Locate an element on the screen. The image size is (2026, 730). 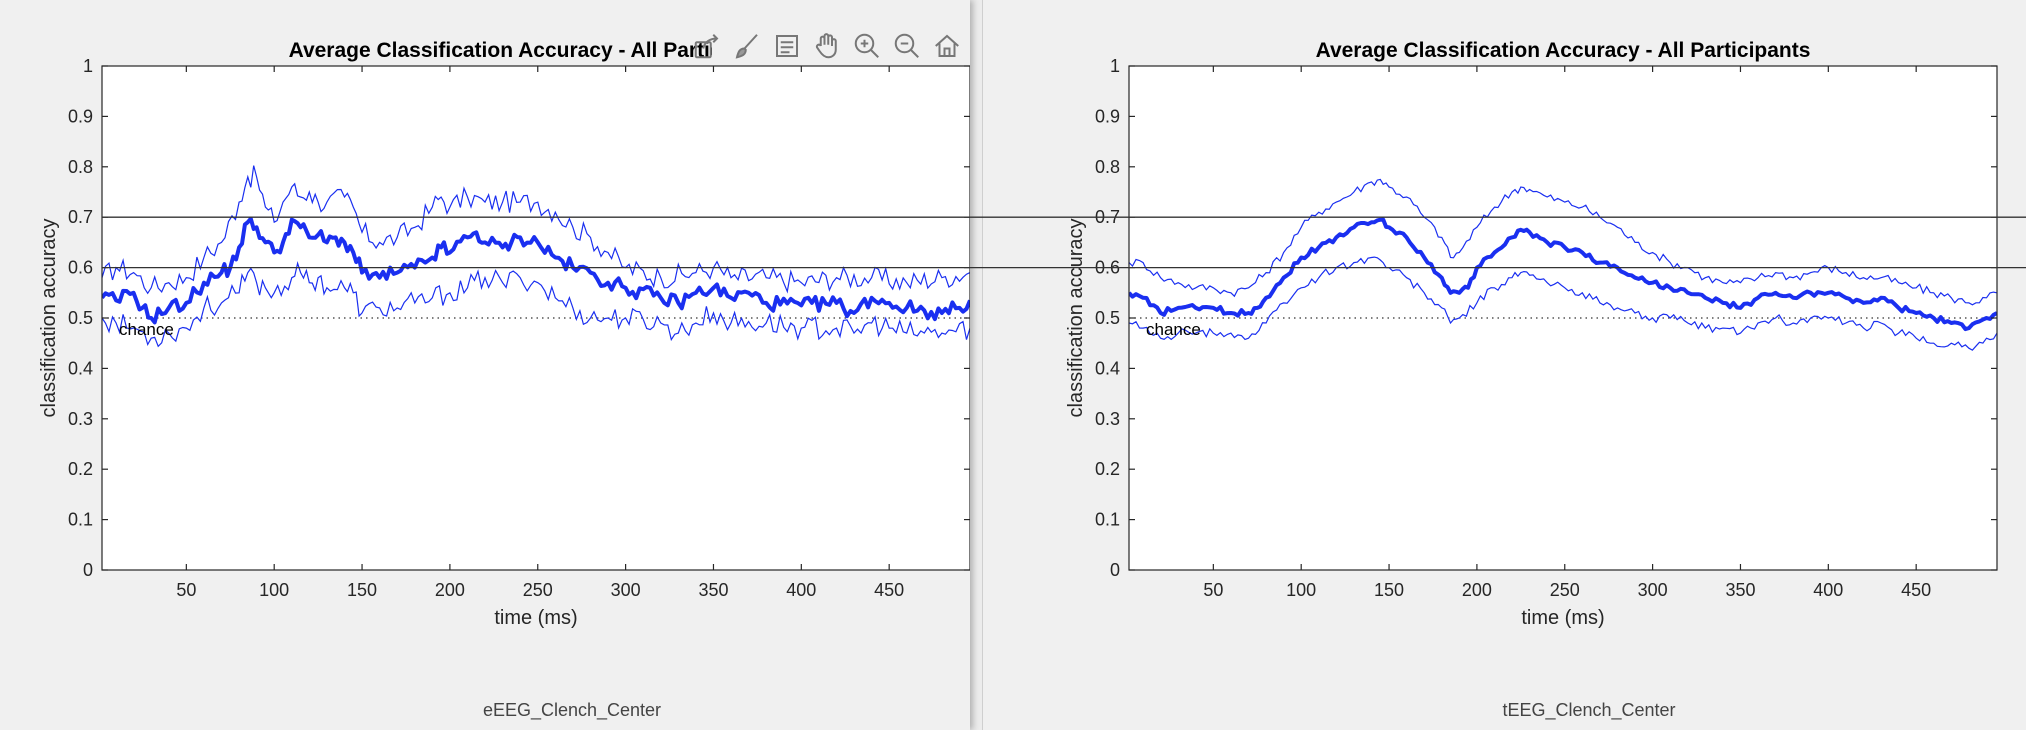
window-caption-right: tEEG_Clench_Center is located at coordinates (1589, 710).